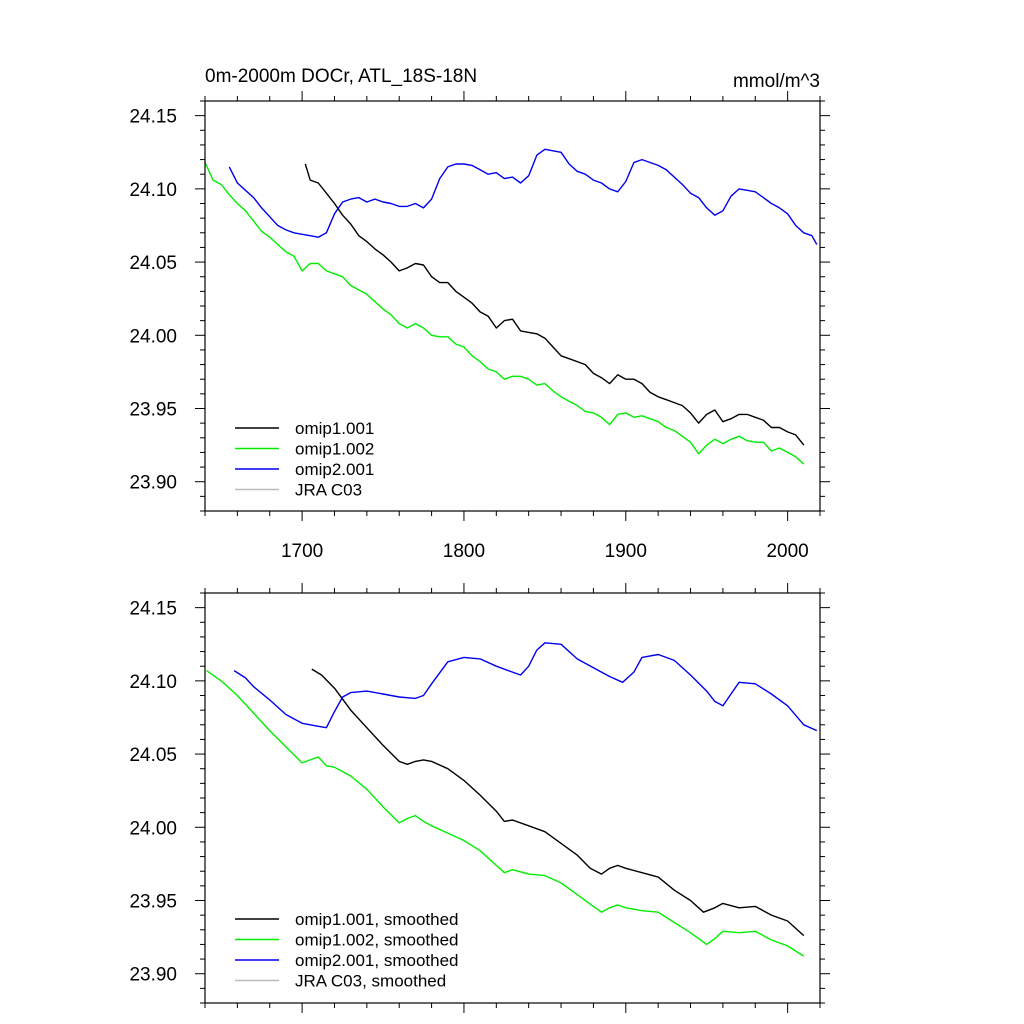 The width and height of the screenshot is (1024, 1024). What do you see at coordinates (334, 428) in the screenshot?
I see `legend-label: omip1.001` at bounding box center [334, 428].